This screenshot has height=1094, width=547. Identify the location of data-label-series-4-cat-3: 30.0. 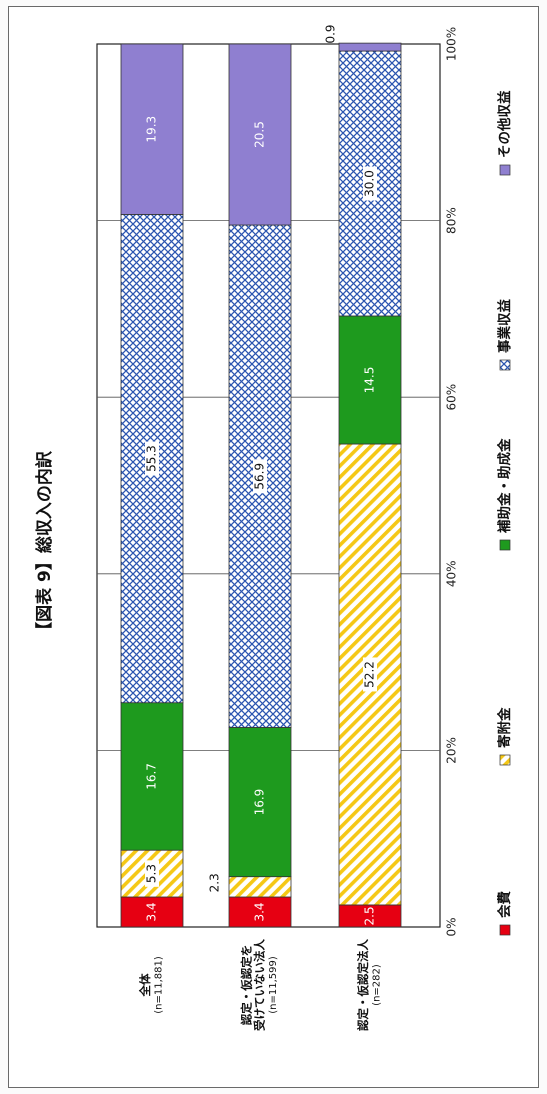
(370, 183).